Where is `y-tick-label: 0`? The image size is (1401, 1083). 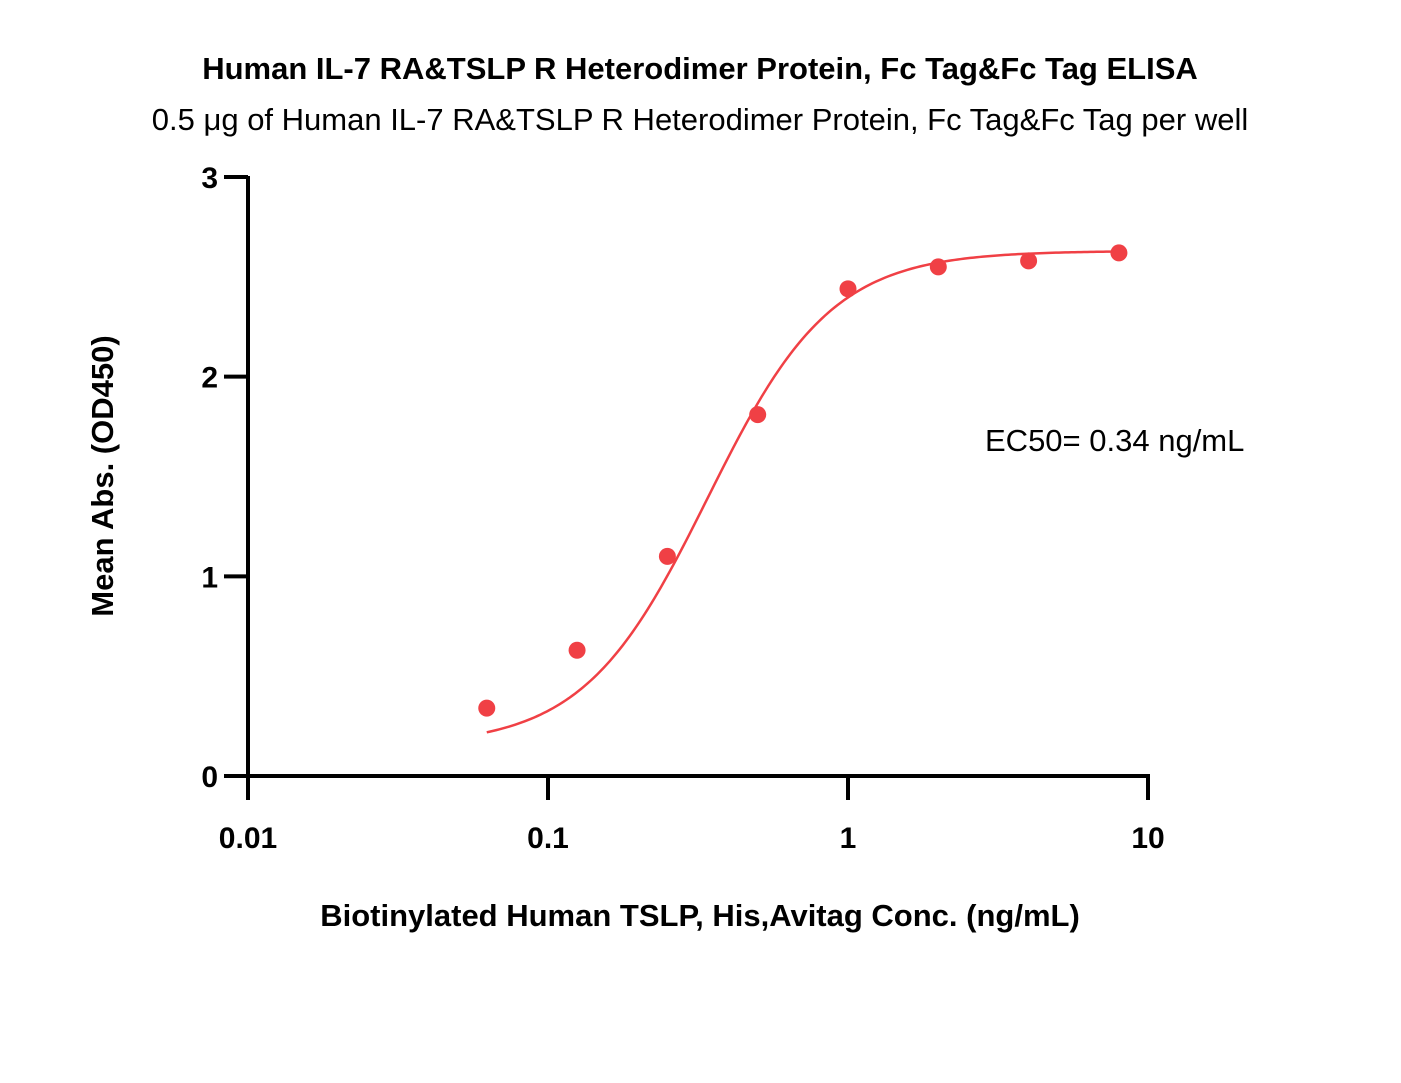 y-tick-label: 0 is located at coordinates (209, 777).